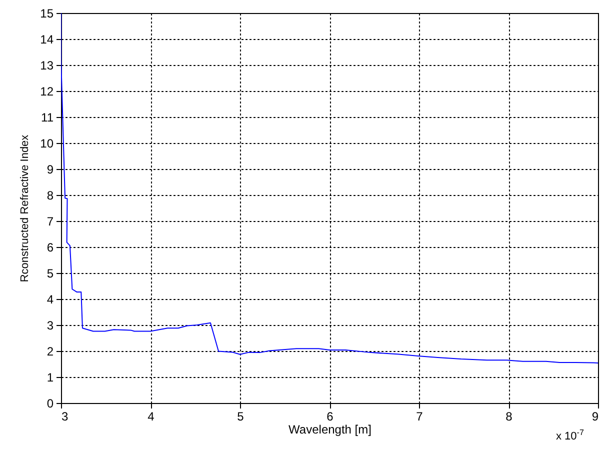  I want to click on x-tick-label: 9, so click(595, 417).